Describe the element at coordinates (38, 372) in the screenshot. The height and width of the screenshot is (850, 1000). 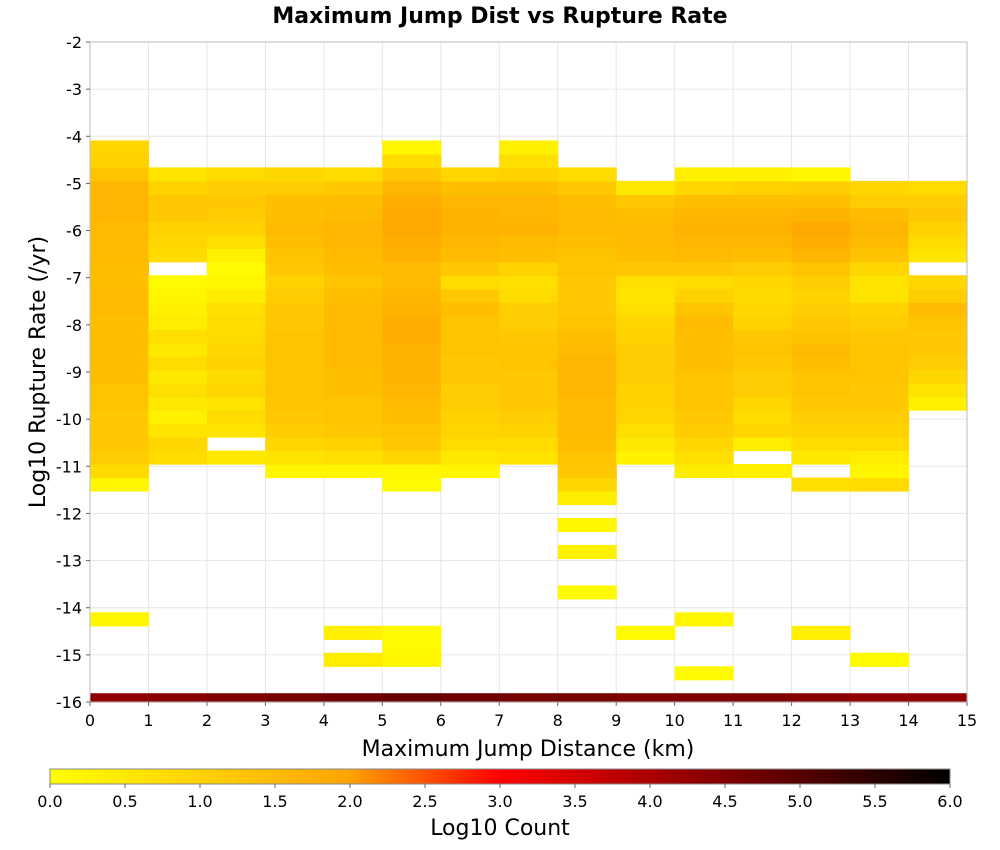
I see `y-axis-label: Log10 Rupture Rate (/yr)` at that location.